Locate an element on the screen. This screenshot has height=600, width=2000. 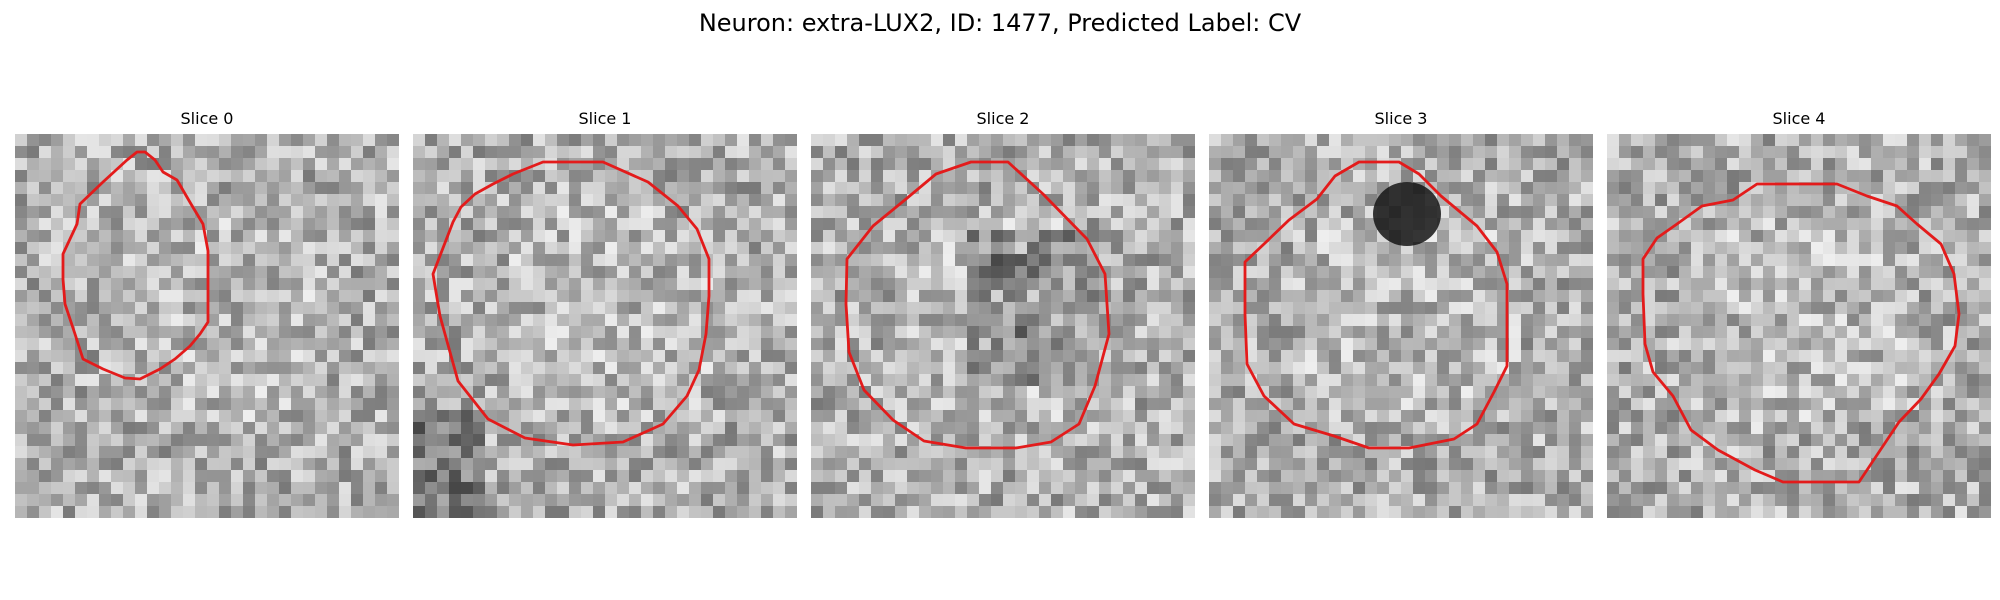
slice-panel-1: Slice 1 is located at coordinates (605, 313).